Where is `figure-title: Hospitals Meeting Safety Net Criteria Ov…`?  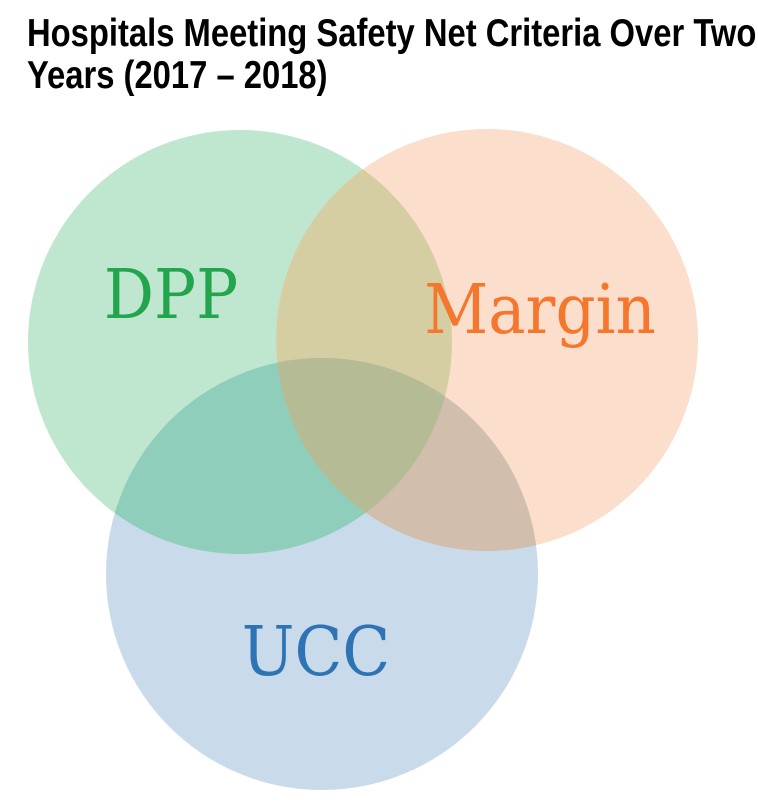
figure-title: Hospitals Meeting Safety Net Criteria Ov… is located at coordinates (392, 55).